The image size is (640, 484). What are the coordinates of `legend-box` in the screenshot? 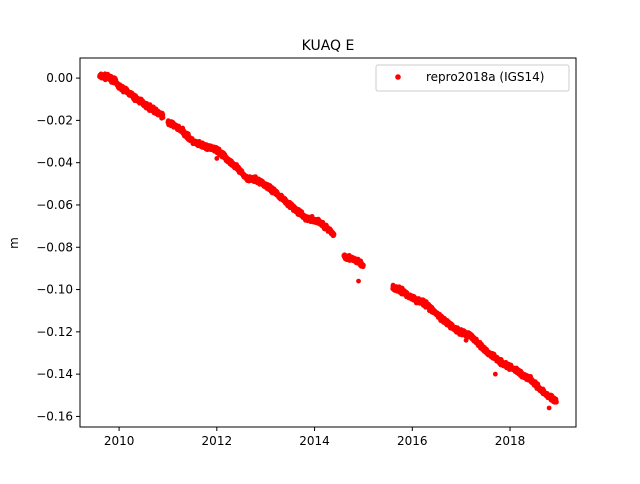 It's located at (472, 78).